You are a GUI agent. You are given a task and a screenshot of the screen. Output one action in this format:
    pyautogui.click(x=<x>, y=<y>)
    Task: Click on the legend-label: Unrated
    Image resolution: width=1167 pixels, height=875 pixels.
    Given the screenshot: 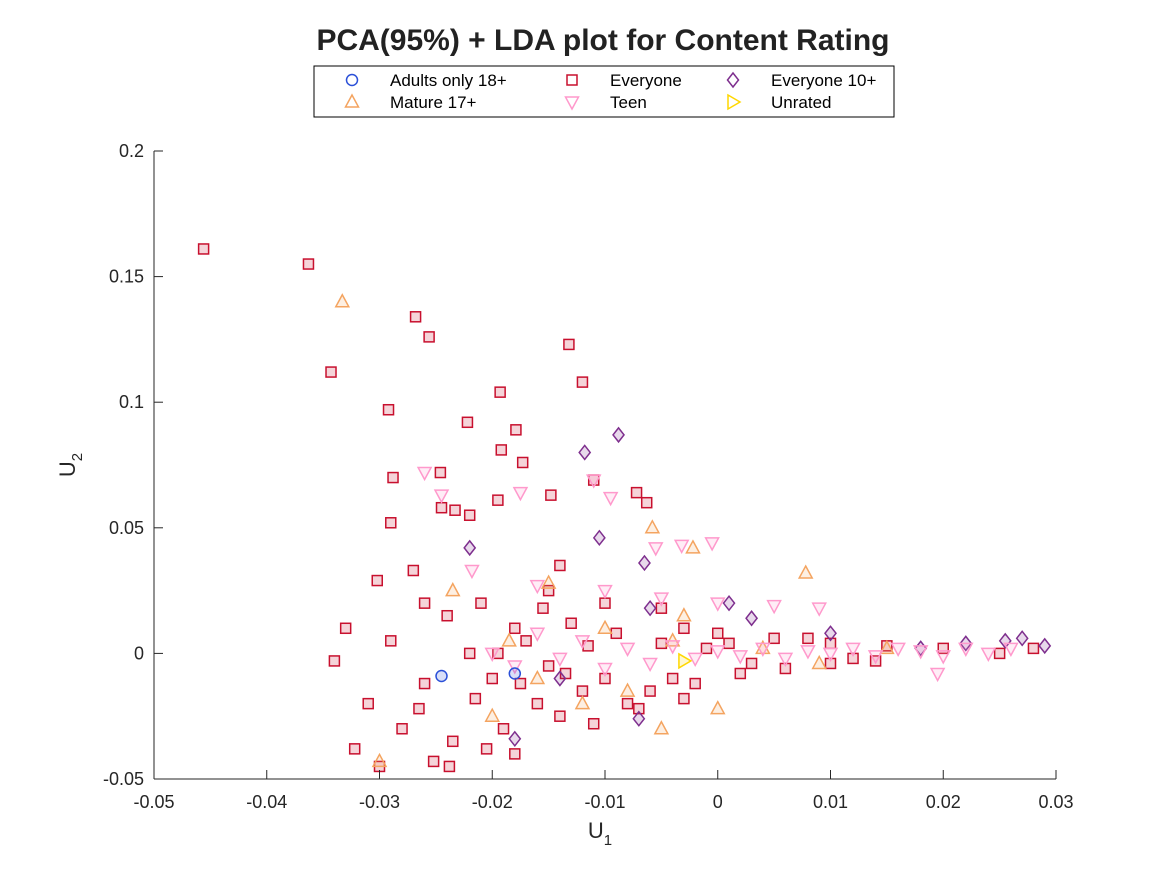 What is the action you would take?
    pyautogui.click(x=801, y=102)
    